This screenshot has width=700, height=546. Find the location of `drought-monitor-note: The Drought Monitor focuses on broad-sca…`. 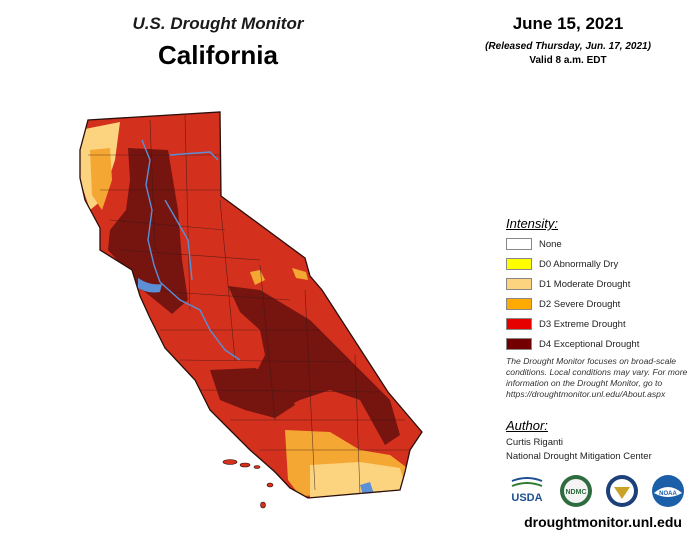

drought-monitor-note: The Drought Monitor focuses on broad-sca… is located at coordinates (597, 377).